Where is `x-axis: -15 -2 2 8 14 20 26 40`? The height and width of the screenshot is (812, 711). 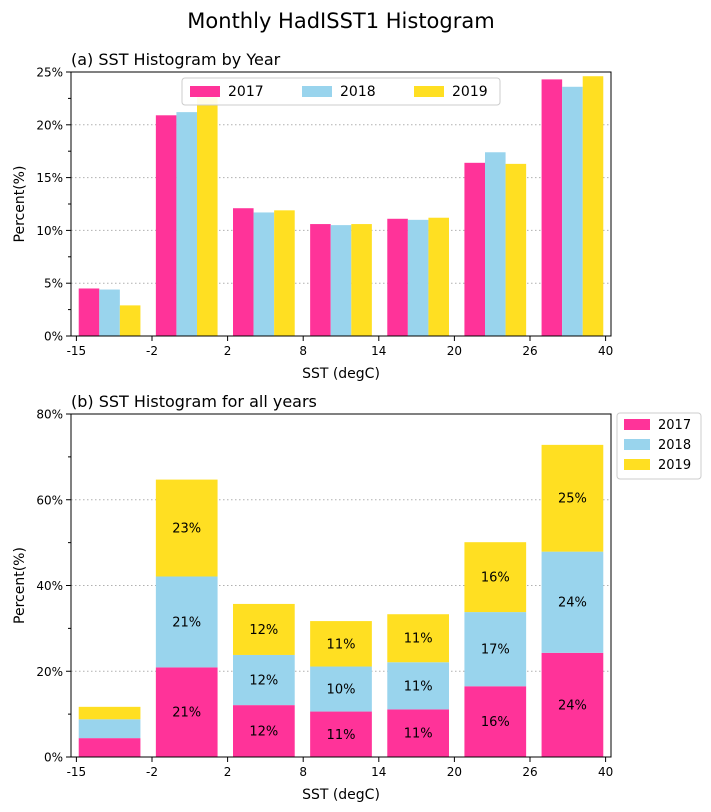 x-axis: -15 -2 2 8 14 20 26 40 is located at coordinates (340, 347).